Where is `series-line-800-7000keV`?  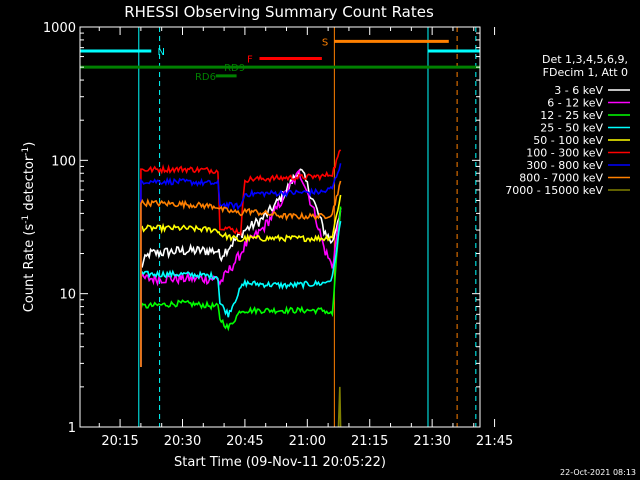 series-line-800-7000keV is located at coordinates (241, 273).